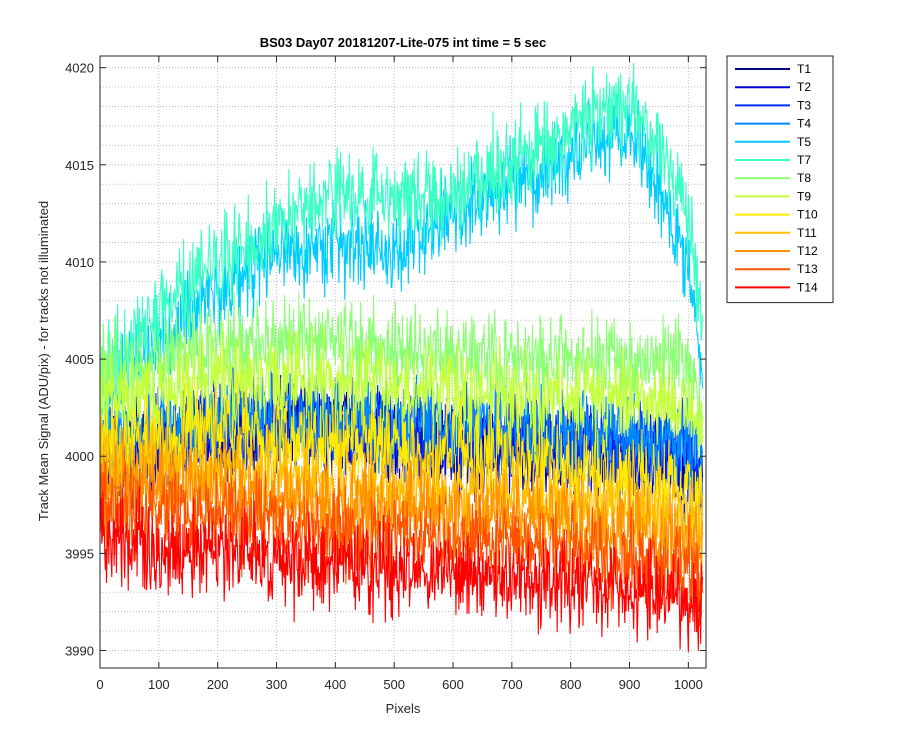 Image resolution: width=900 pixels, height=750 pixels. What do you see at coordinates (159, 684) in the screenshot?
I see `x-tick-label: 100` at bounding box center [159, 684].